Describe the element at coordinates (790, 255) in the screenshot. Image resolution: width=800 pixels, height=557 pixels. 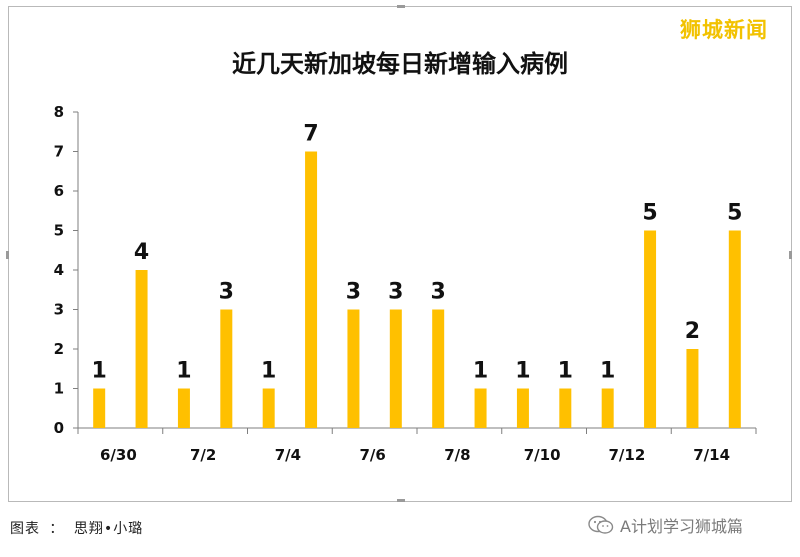
I see `resize-handle-right` at that location.